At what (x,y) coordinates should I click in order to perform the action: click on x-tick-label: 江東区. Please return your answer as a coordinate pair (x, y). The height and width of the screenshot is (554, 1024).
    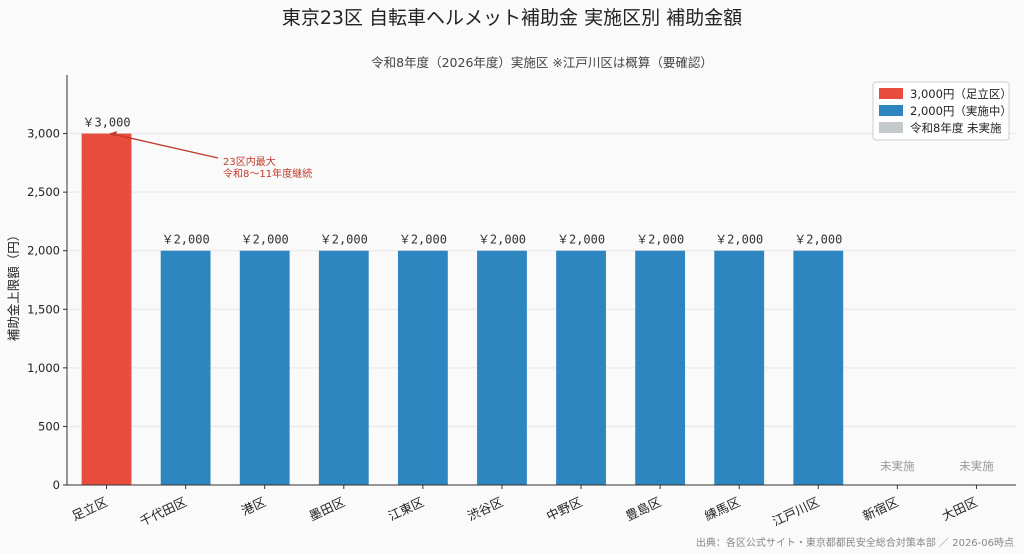
    Looking at the image, I should click on (406, 508).